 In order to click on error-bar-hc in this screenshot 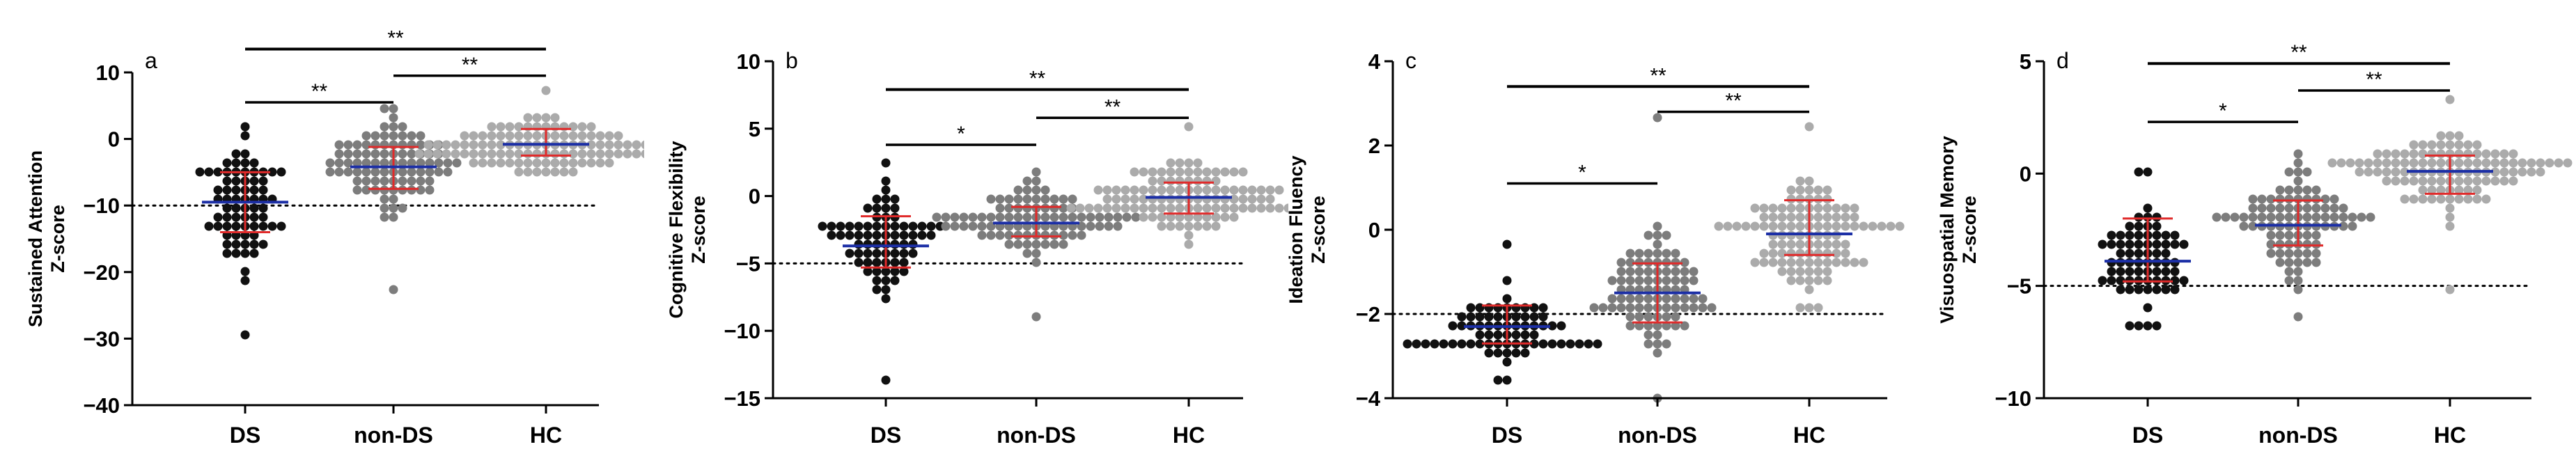, I will do `click(2450, 175)`.